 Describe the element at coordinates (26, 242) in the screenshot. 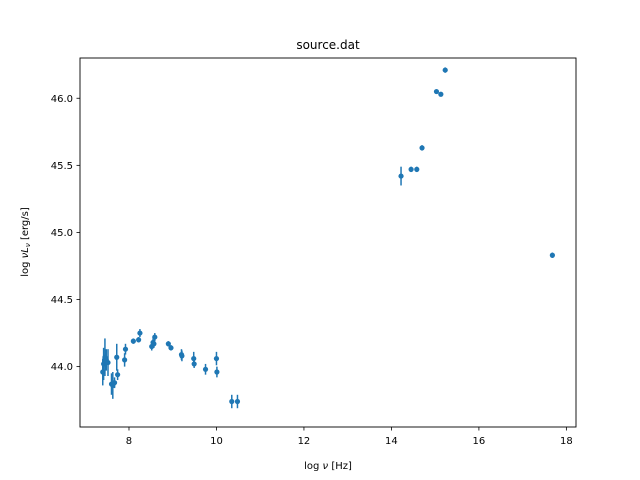

I see `y-axis-label: log νLν [erg/s]` at that location.